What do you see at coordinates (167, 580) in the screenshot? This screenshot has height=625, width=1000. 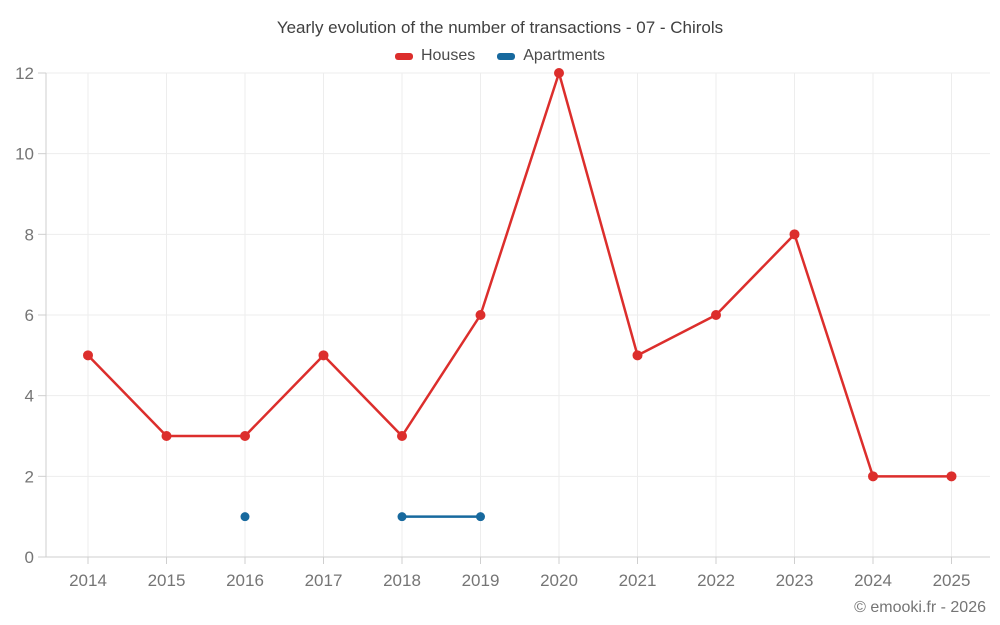 I see `x-axis-tick-label: 2015` at bounding box center [167, 580].